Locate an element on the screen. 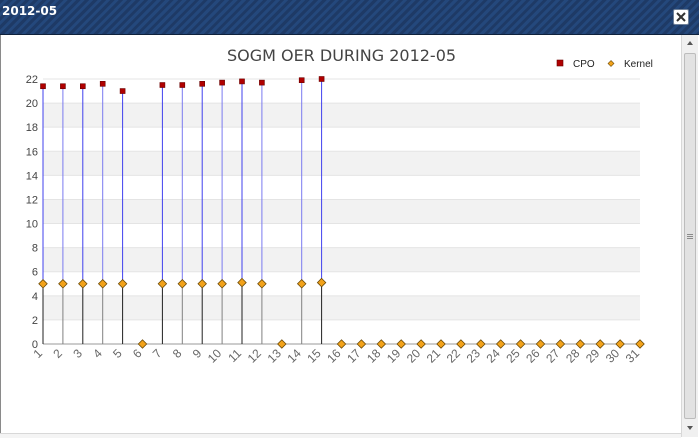  scroll-down-button is located at coordinates (690, 428).